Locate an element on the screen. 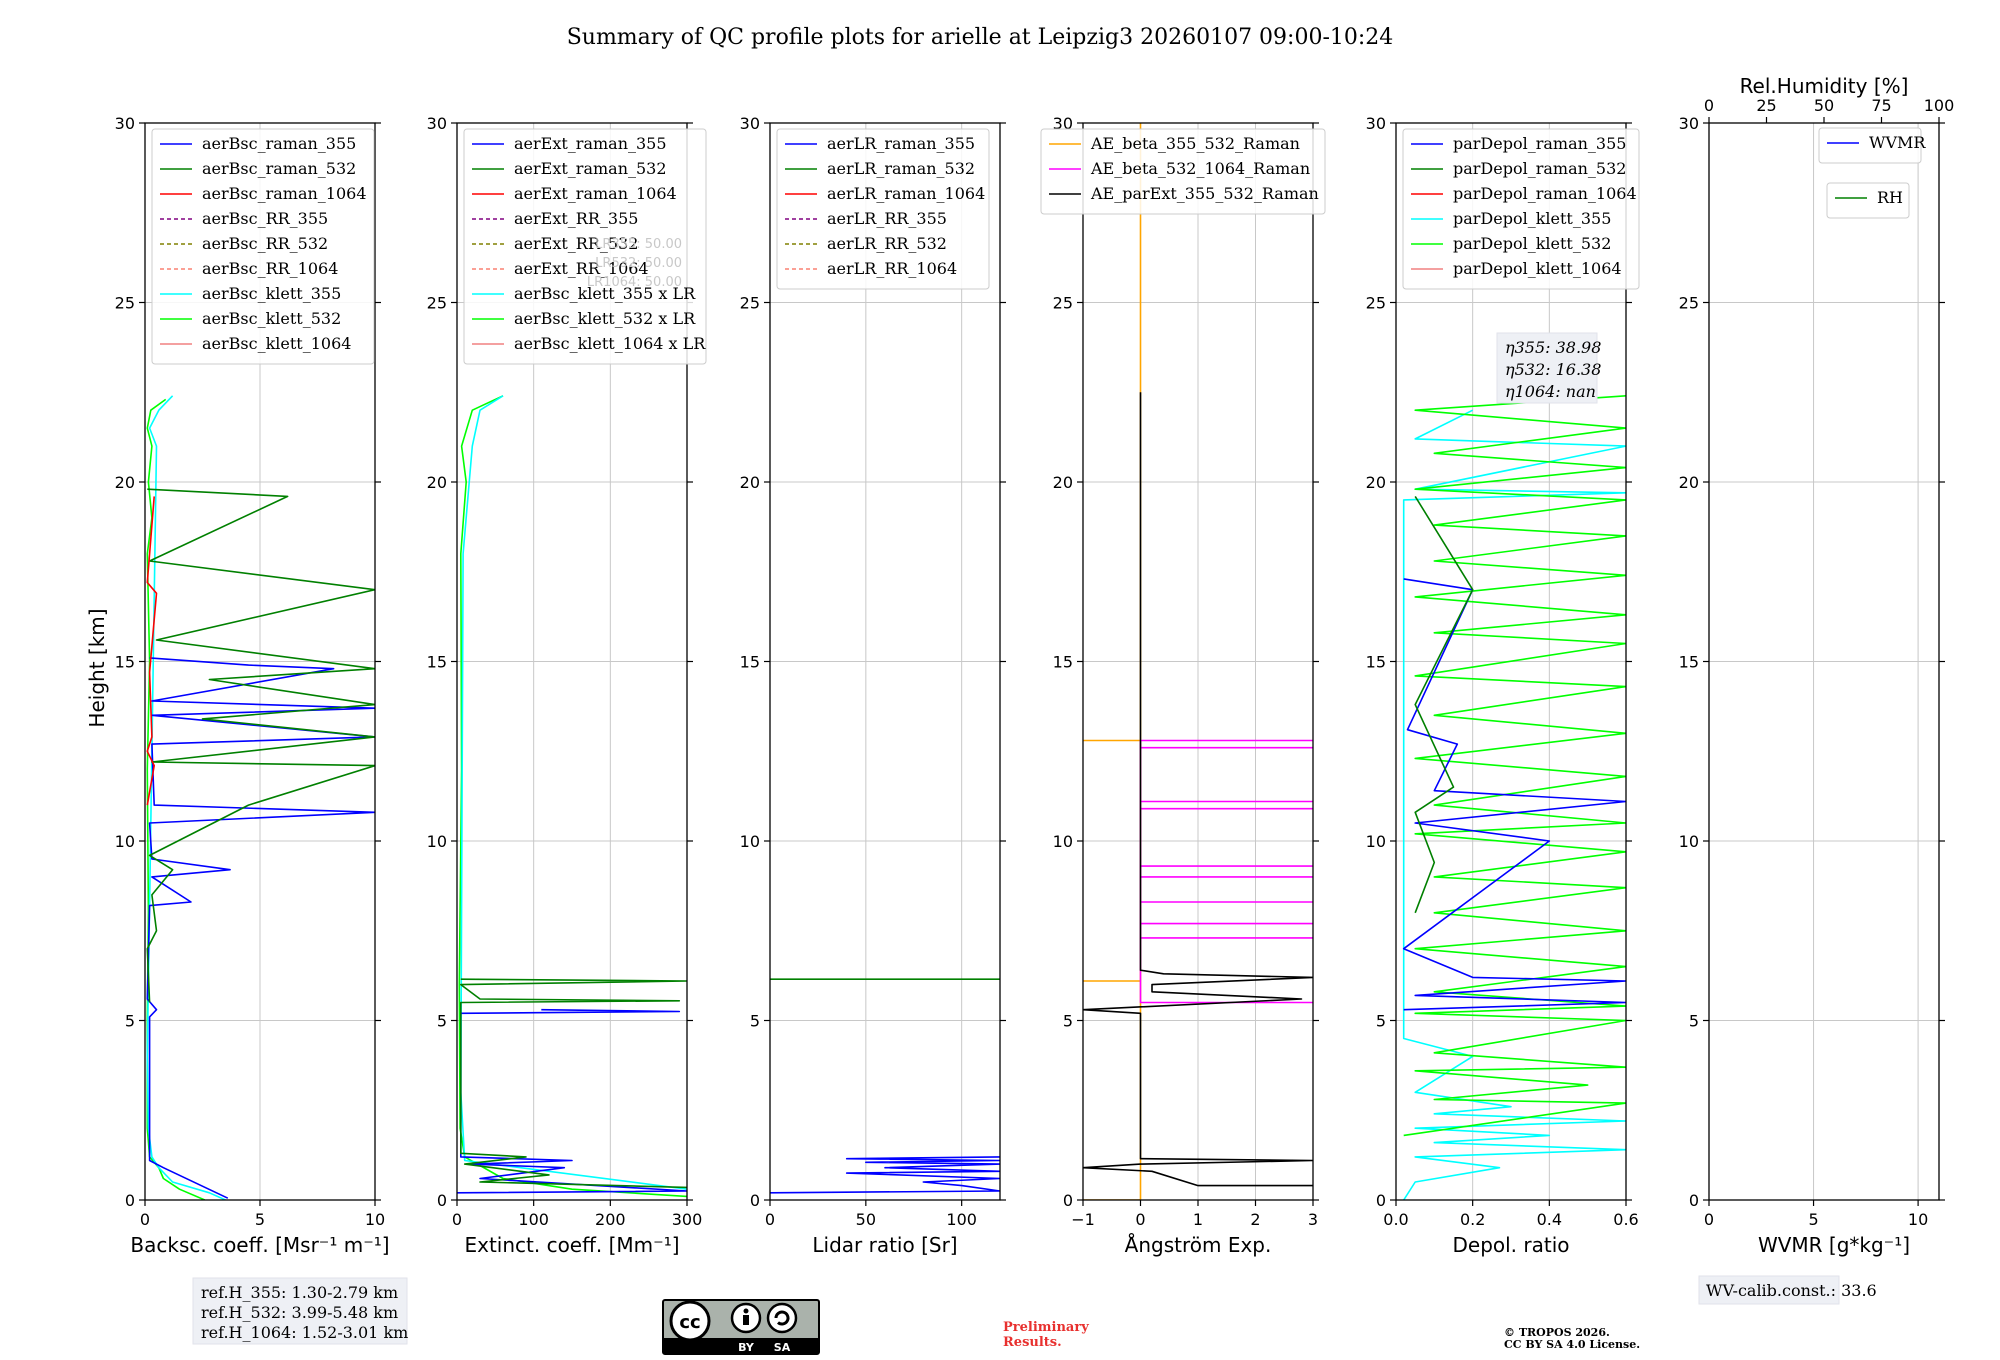 The image size is (2000, 1360). series-depol-cyan is located at coordinates (1514, 804).